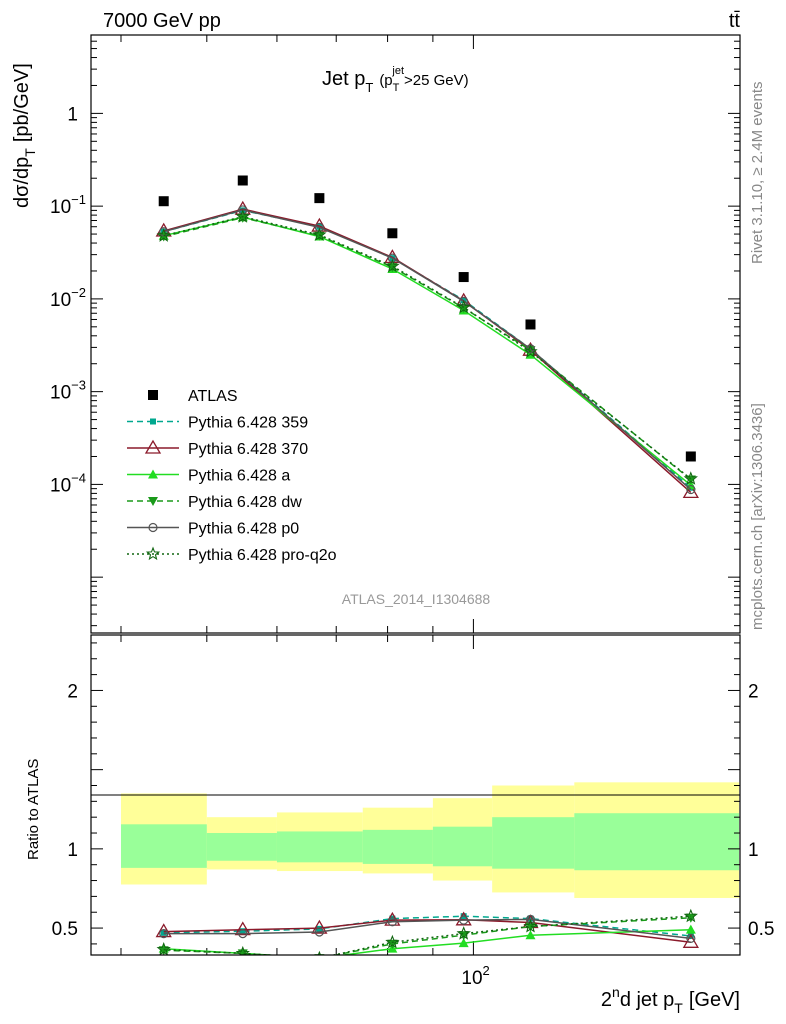 The width and height of the screenshot is (786, 1024). I want to click on main-y-tick-label: 10⁻³, so click(68, 391).